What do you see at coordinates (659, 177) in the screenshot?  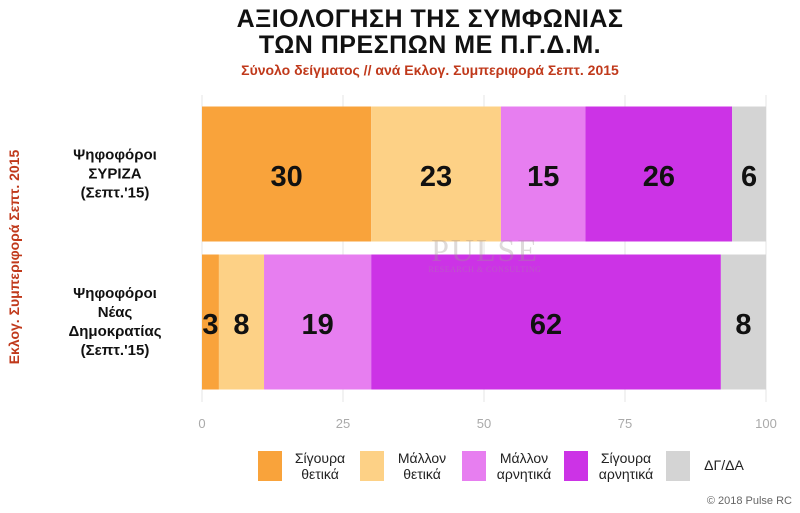 I see `value-label-c0-s3: 26` at bounding box center [659, 177].